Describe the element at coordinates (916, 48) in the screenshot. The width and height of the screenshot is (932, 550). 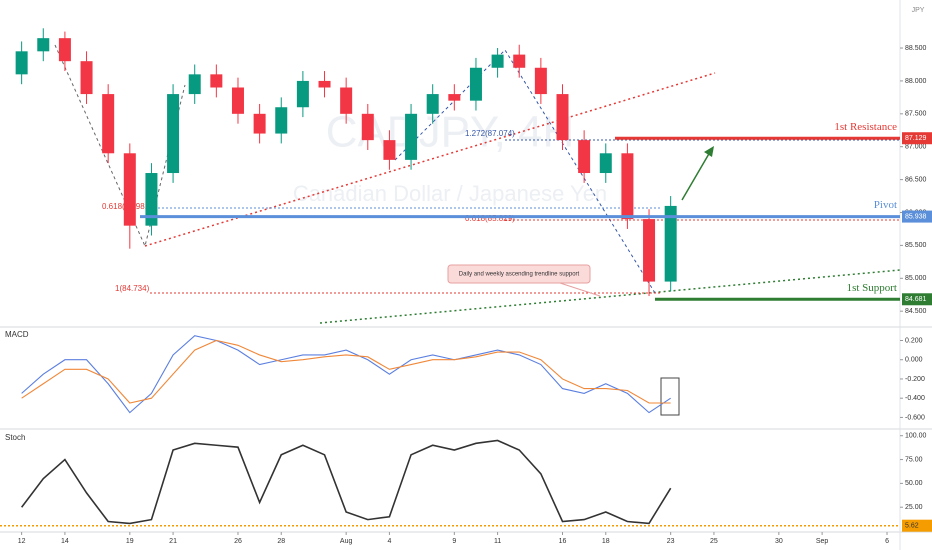
I see `y-tick-label: 88.500` at that location.